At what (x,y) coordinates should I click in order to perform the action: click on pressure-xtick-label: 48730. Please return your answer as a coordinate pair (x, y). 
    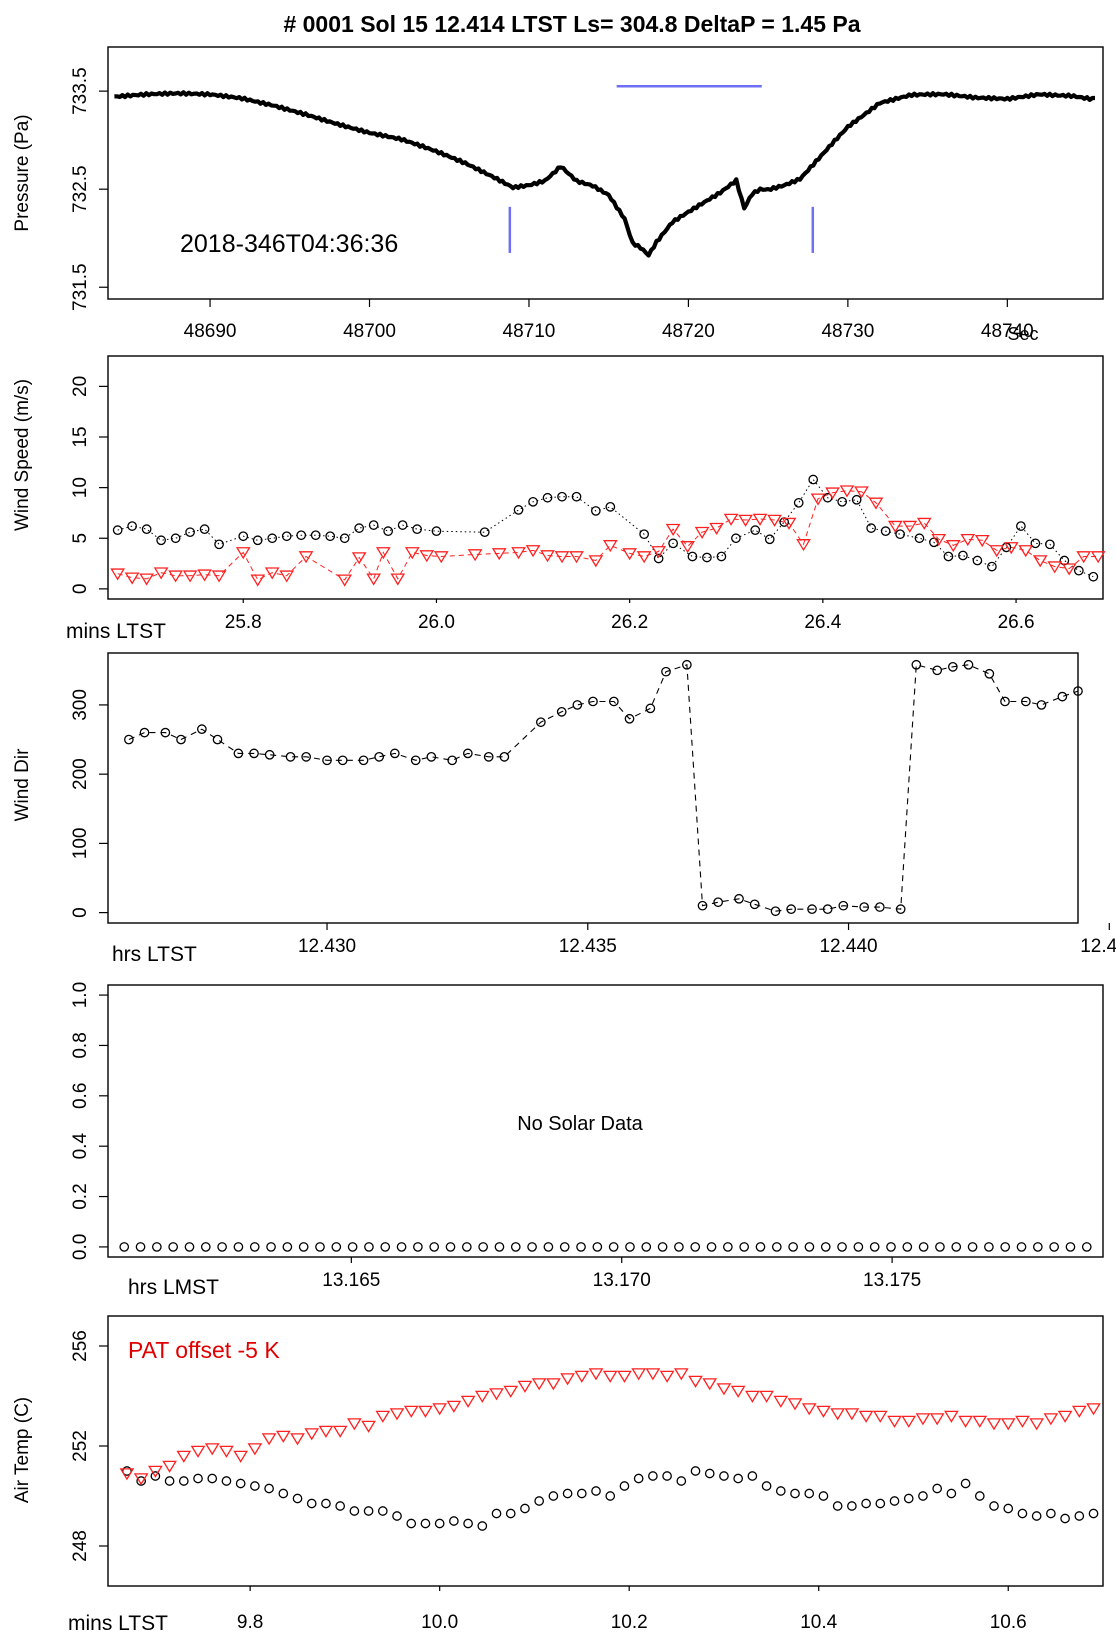
    Looking at the image, I should click on (847, 331).